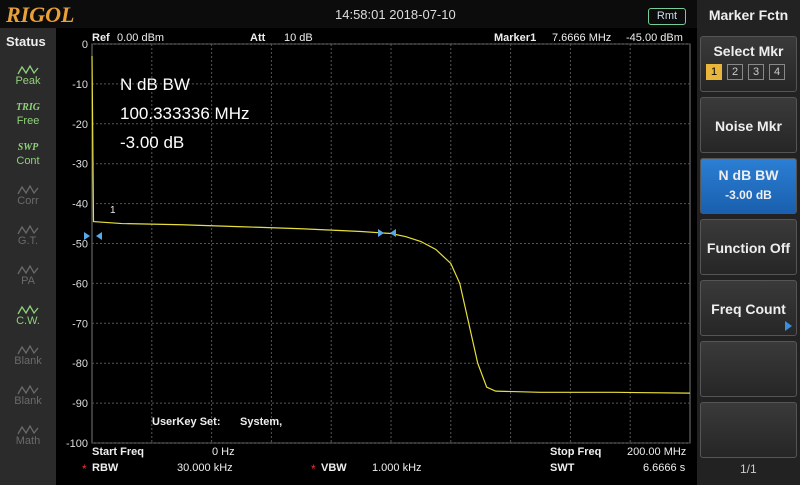 The height and width of the screenshot is (485, 800). I want to click on menu-button: Freq Count, so click(748, 308).